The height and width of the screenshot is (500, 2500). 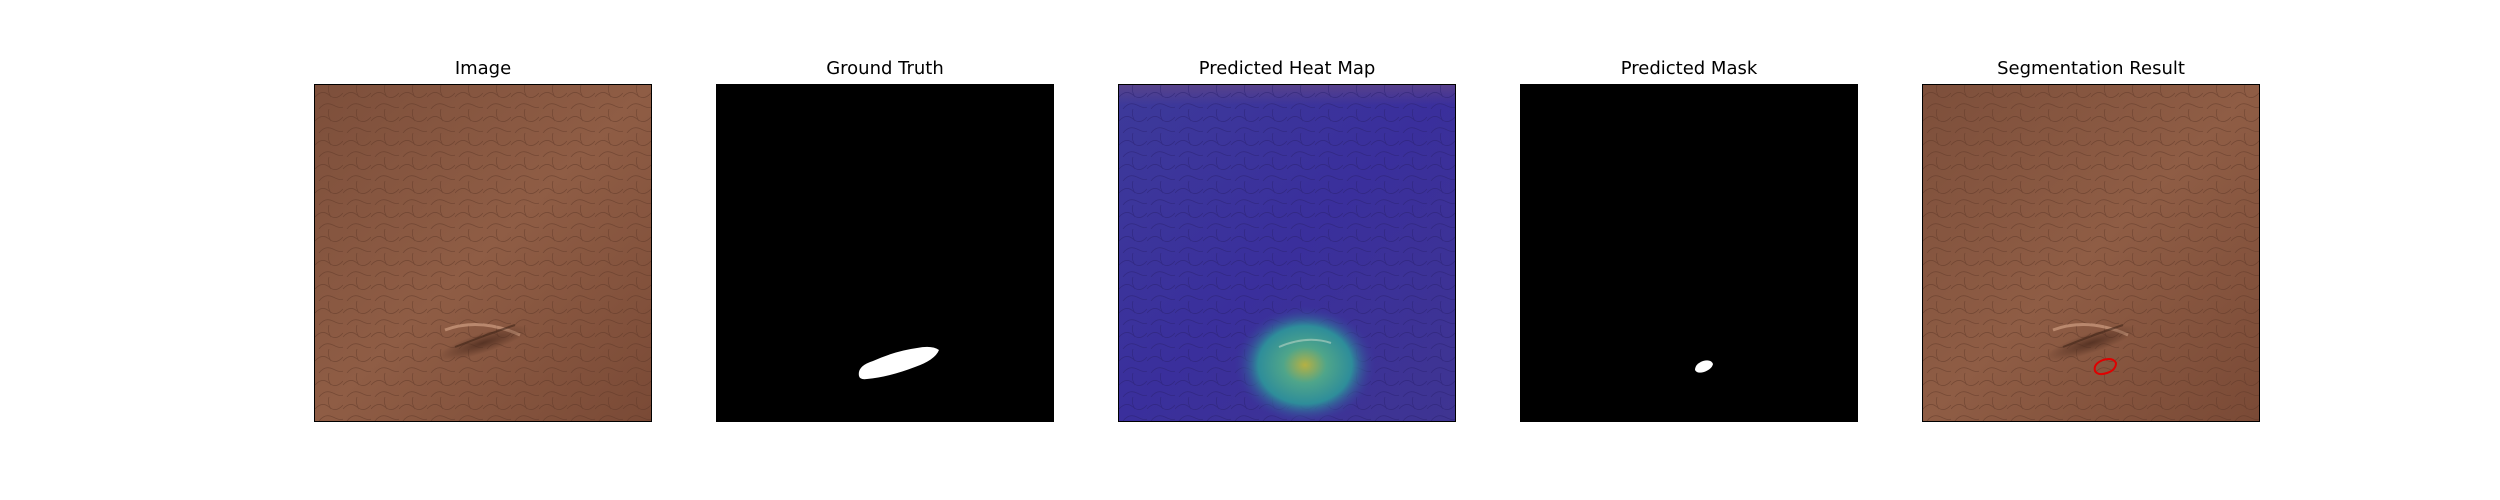 I want to click on panel-title: Segmentation Result, so click(x=2091, y=68).